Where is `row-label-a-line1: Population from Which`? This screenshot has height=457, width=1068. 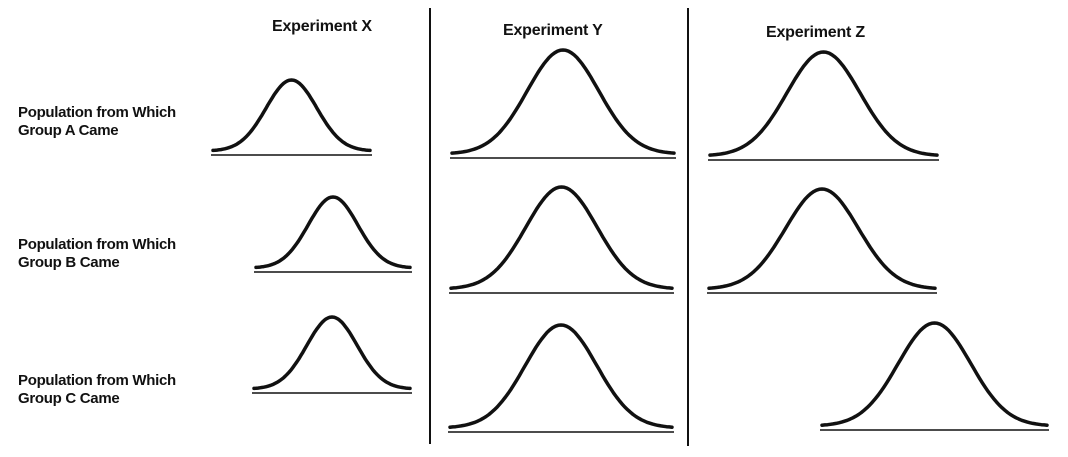 row-label-a-line1: Population from Which is located at coordinates (97, 112).